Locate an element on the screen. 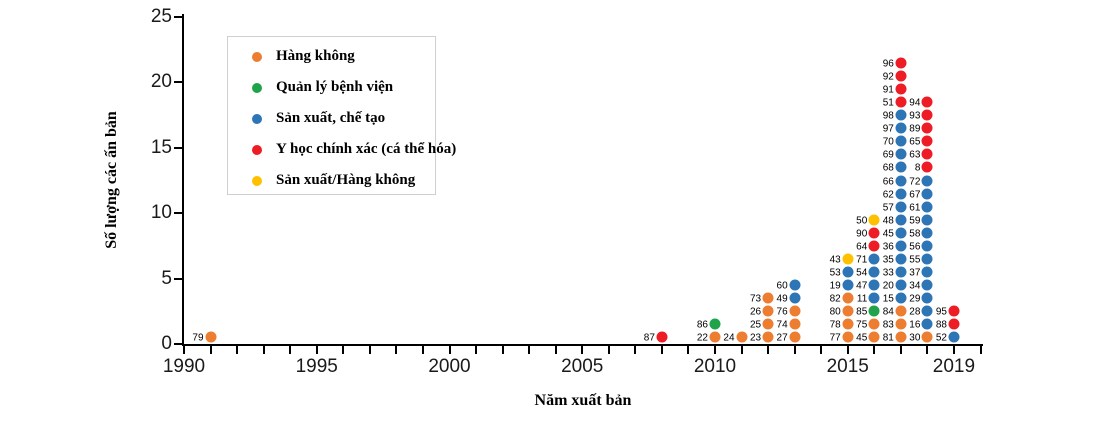 This screenshot has width=1098, height=436. data-point-label: 53 is located at coordinates (835, 273).